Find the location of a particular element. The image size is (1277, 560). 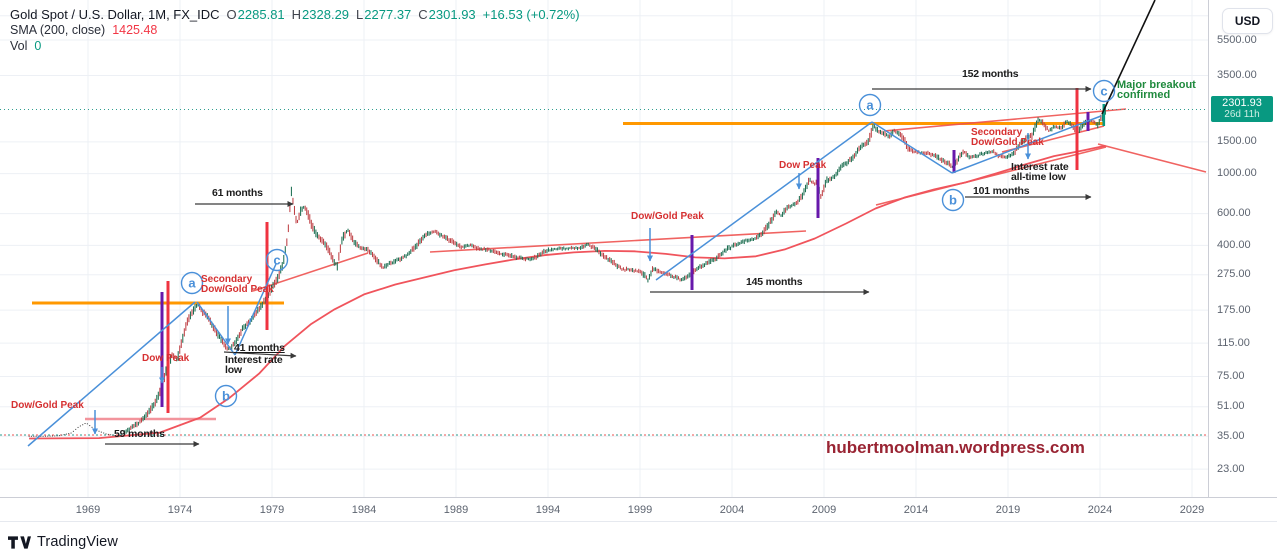

year-tick-label: 1994 is located at coordinates (548, 510).